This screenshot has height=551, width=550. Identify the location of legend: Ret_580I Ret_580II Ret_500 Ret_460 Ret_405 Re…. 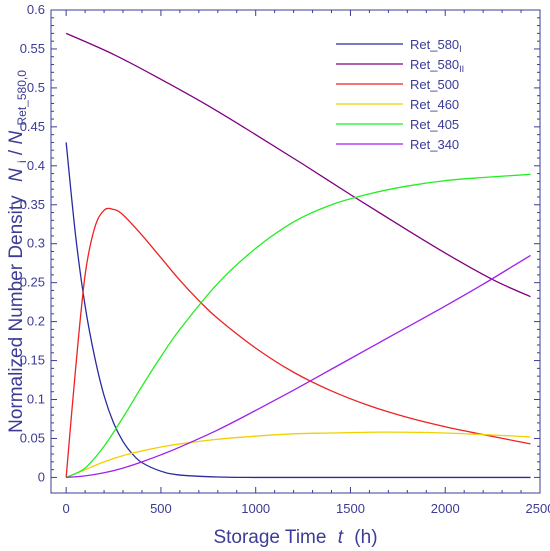
(400, 94).